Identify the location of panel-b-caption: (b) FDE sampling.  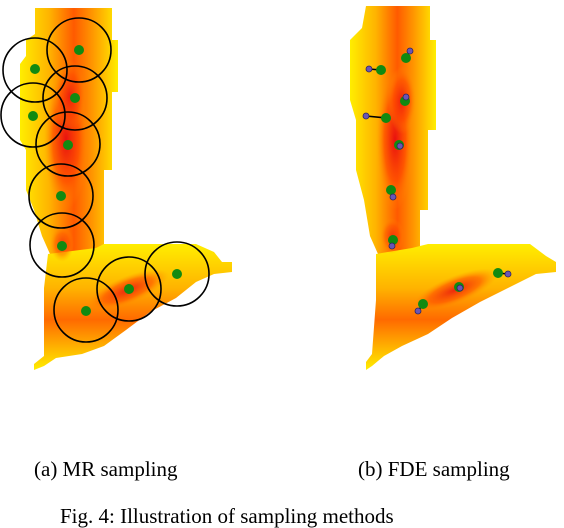
(434, 469).